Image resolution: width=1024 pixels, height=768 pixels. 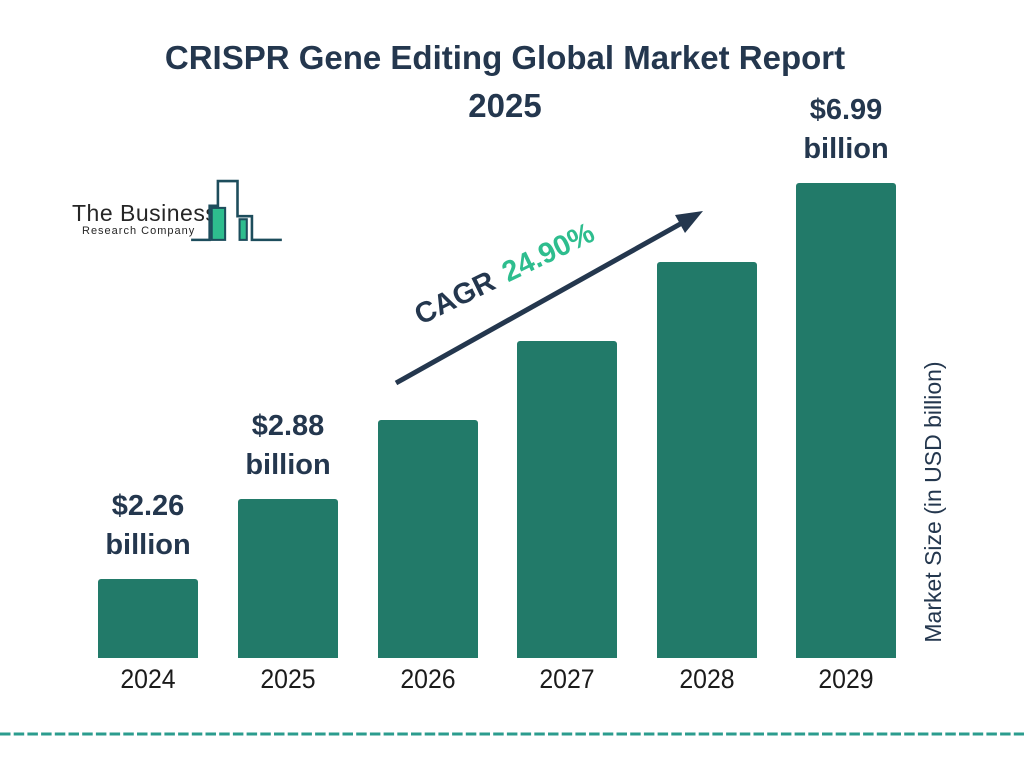 What do you see at coordinates (148, 526) in the screenshot?
I see `bar-value-label-2024: $2.26 billion` at bounding box center [148, 526].